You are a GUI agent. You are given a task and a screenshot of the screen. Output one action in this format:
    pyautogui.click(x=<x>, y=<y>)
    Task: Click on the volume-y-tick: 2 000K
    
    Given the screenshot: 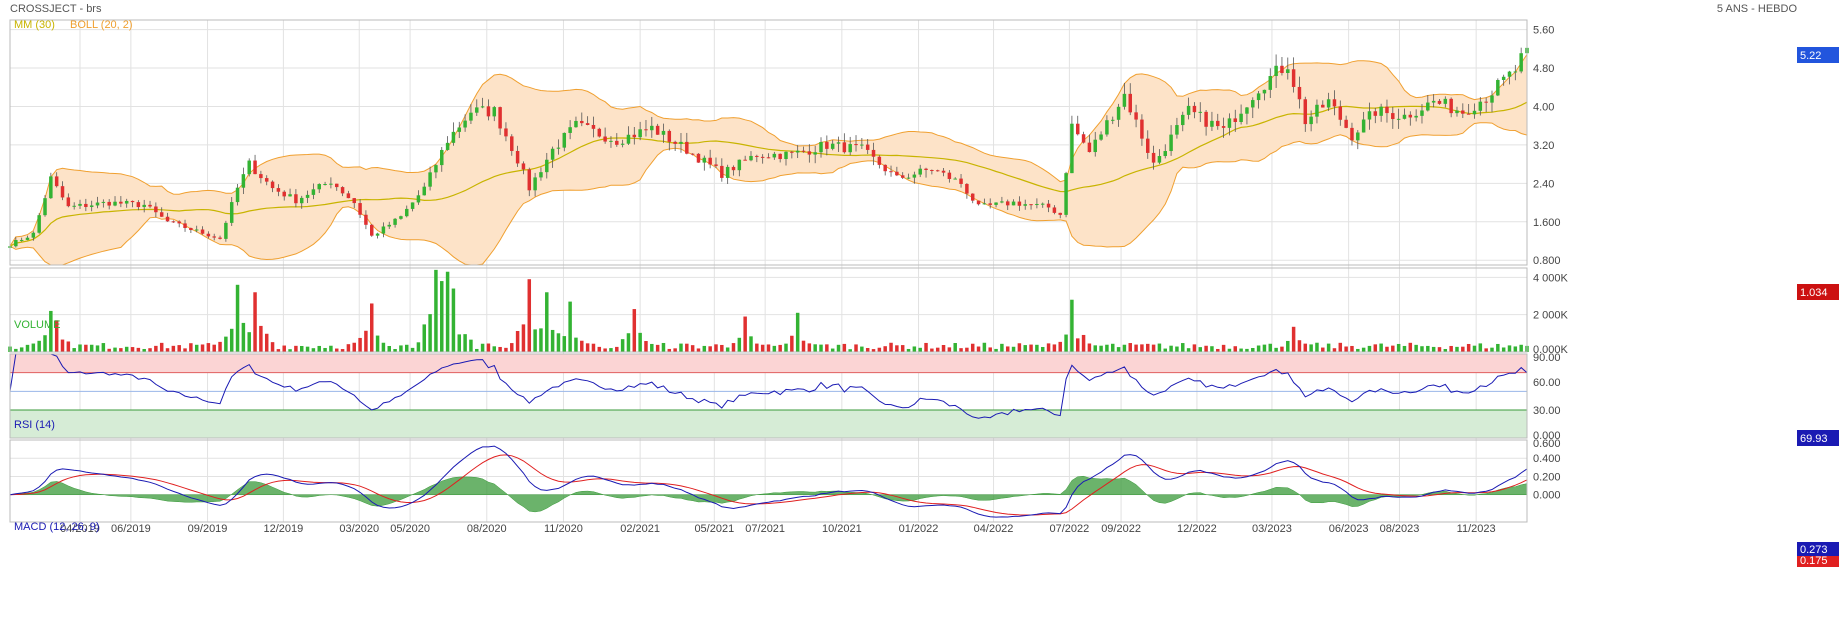 What is the action you would take?
    pyautogui.click(x=1551, y=316)
    